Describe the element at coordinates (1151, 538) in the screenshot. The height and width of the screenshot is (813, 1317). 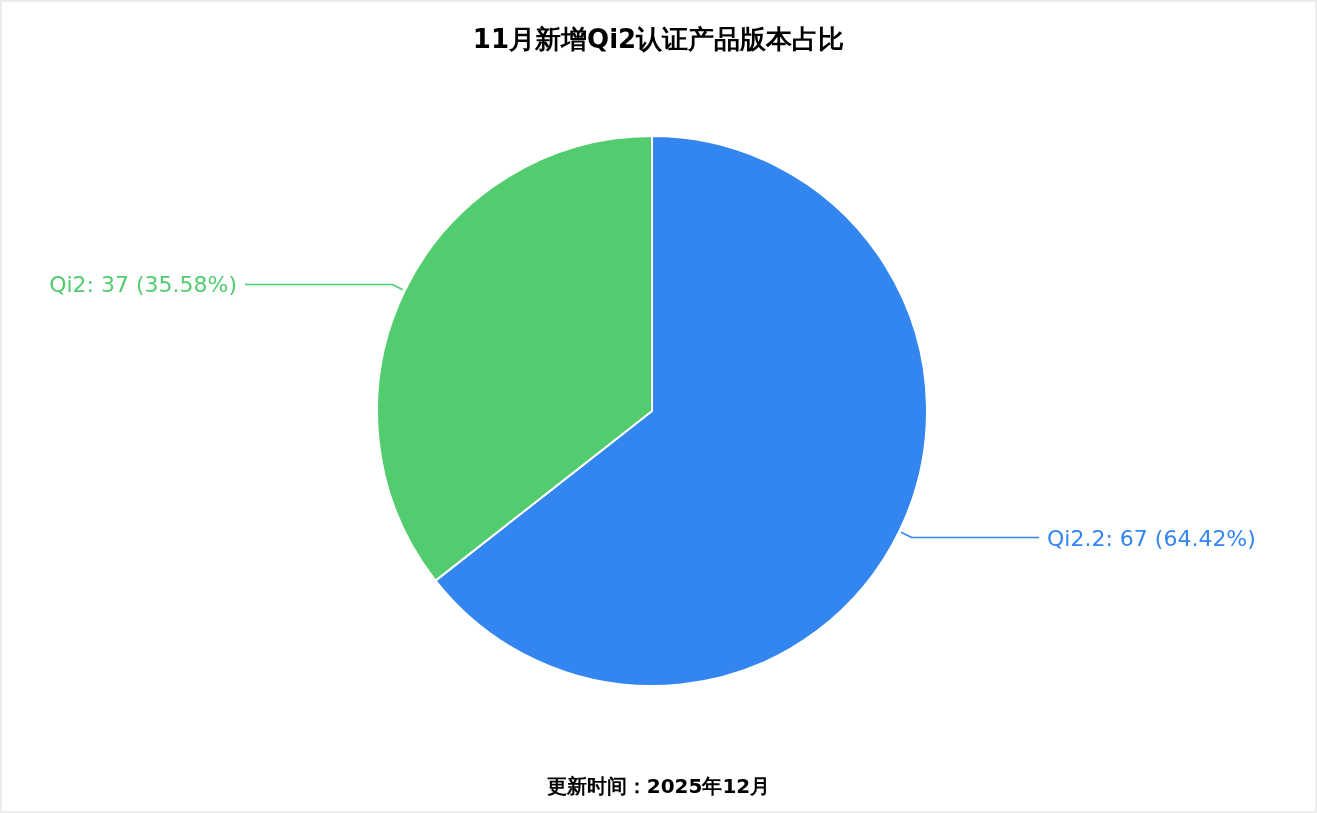
I see `slice-label: Qi2.2: 67 (64.42%)` at that location.